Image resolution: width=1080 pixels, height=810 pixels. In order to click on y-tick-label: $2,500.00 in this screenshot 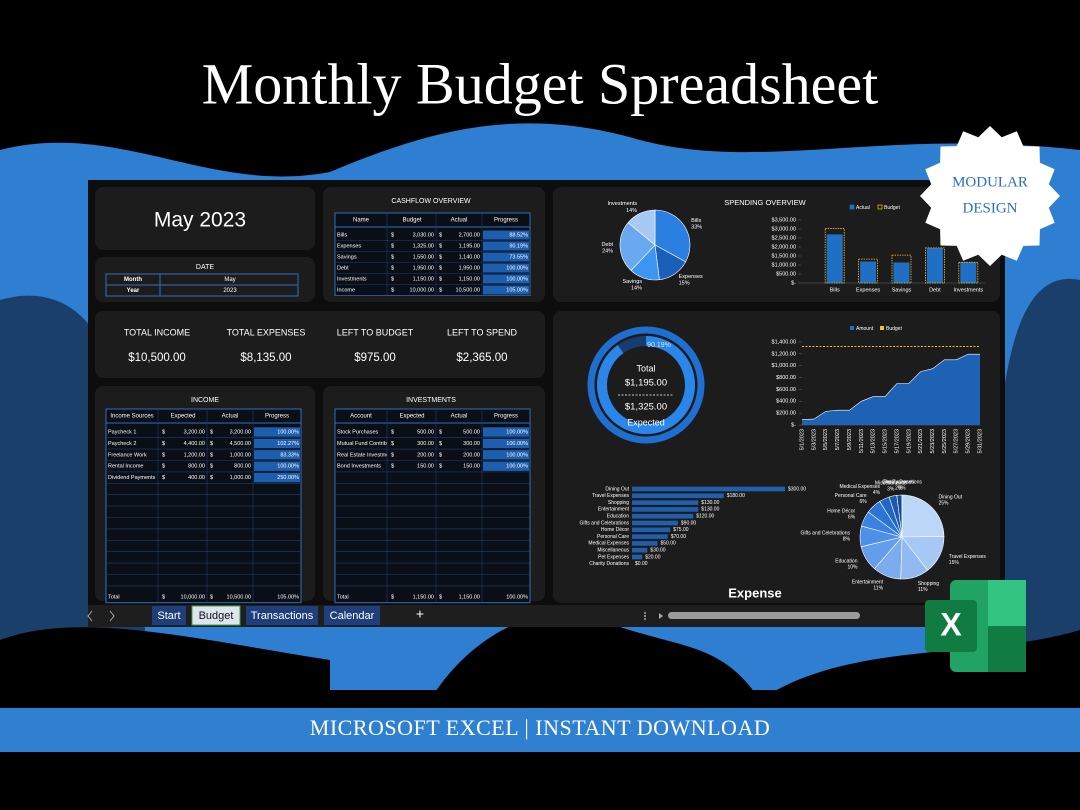, I will do `click(784, 238)`.